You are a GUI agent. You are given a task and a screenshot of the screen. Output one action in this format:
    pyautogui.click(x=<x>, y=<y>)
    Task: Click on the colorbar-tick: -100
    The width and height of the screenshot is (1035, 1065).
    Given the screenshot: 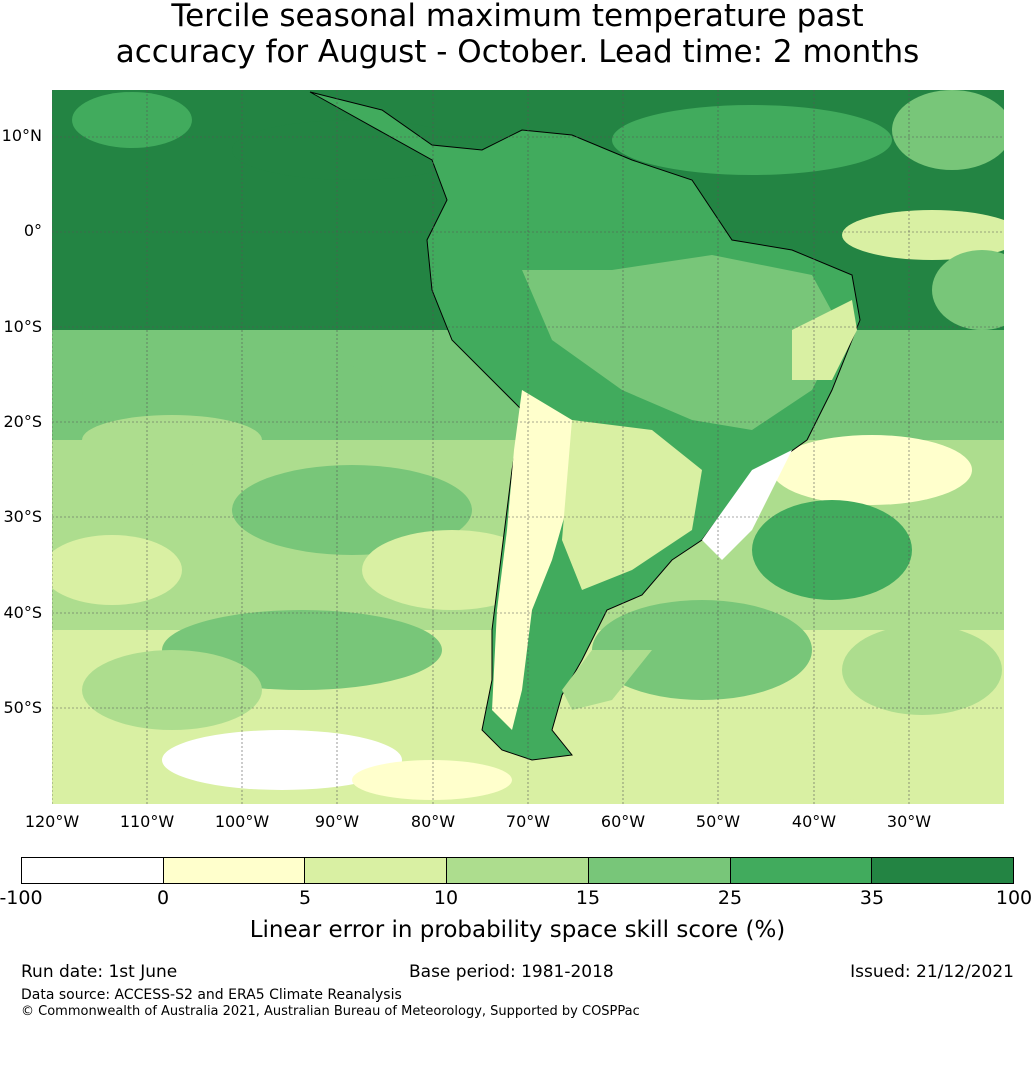 What is the action you would take?
    pyautogui.click(x=21, y=898)
    